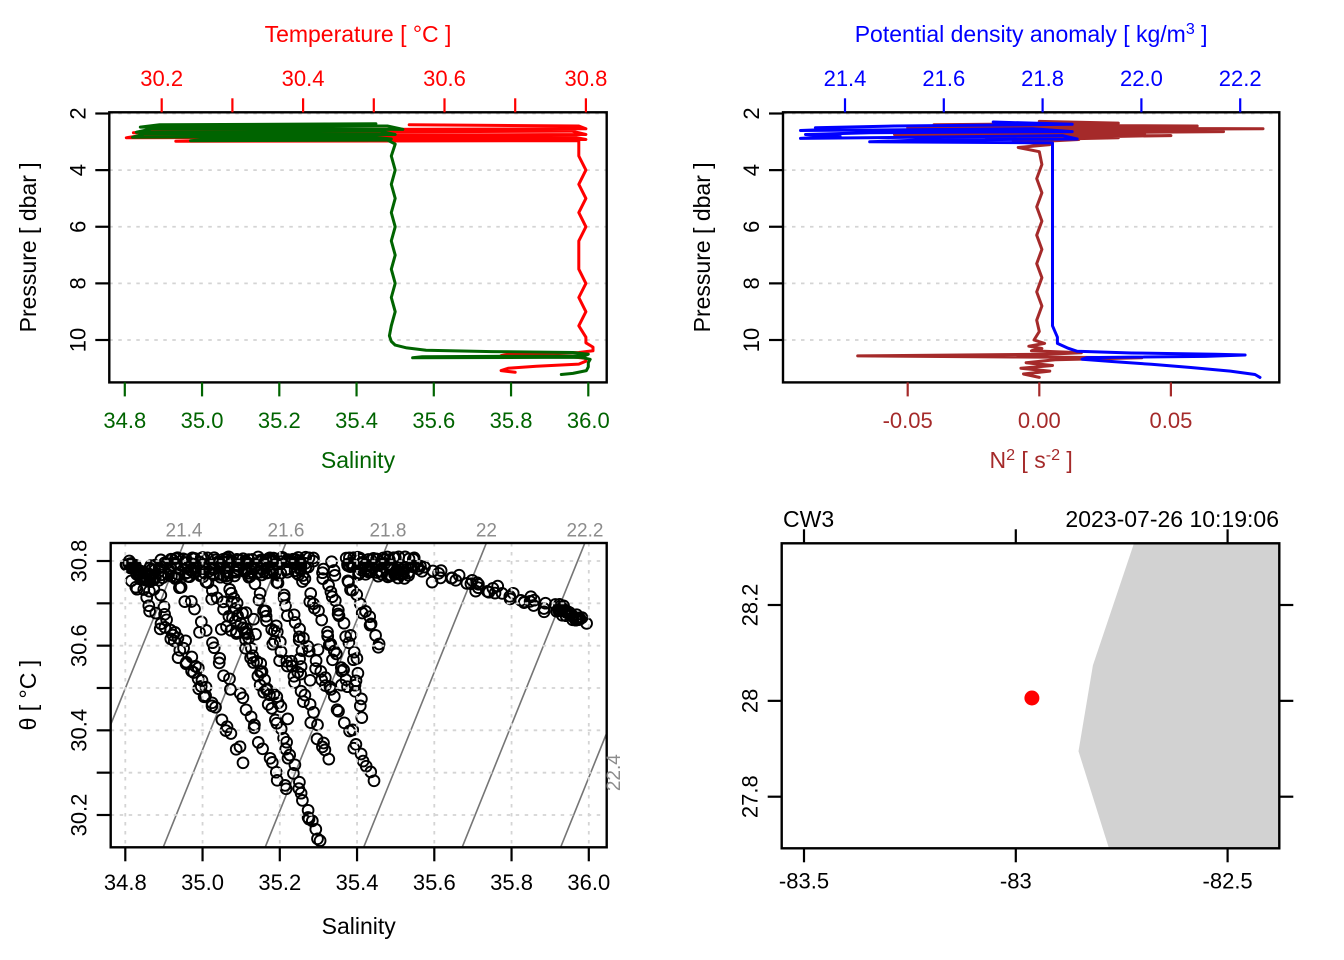 The image size is (1344, 960). I want to click on temperature-axis-tick-label: 30.6, so click(444, 78).